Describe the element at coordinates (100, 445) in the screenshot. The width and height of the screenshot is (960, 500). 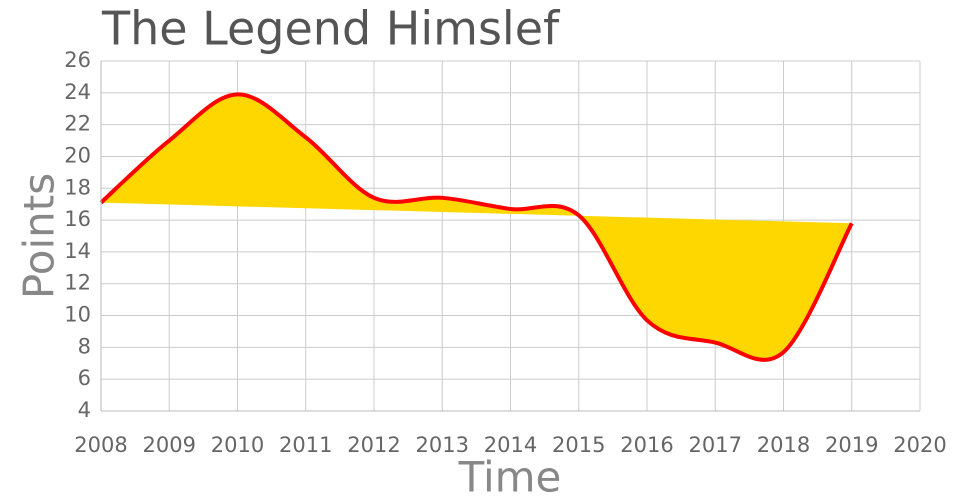
I see `x-tick-label: 2008` at that location.